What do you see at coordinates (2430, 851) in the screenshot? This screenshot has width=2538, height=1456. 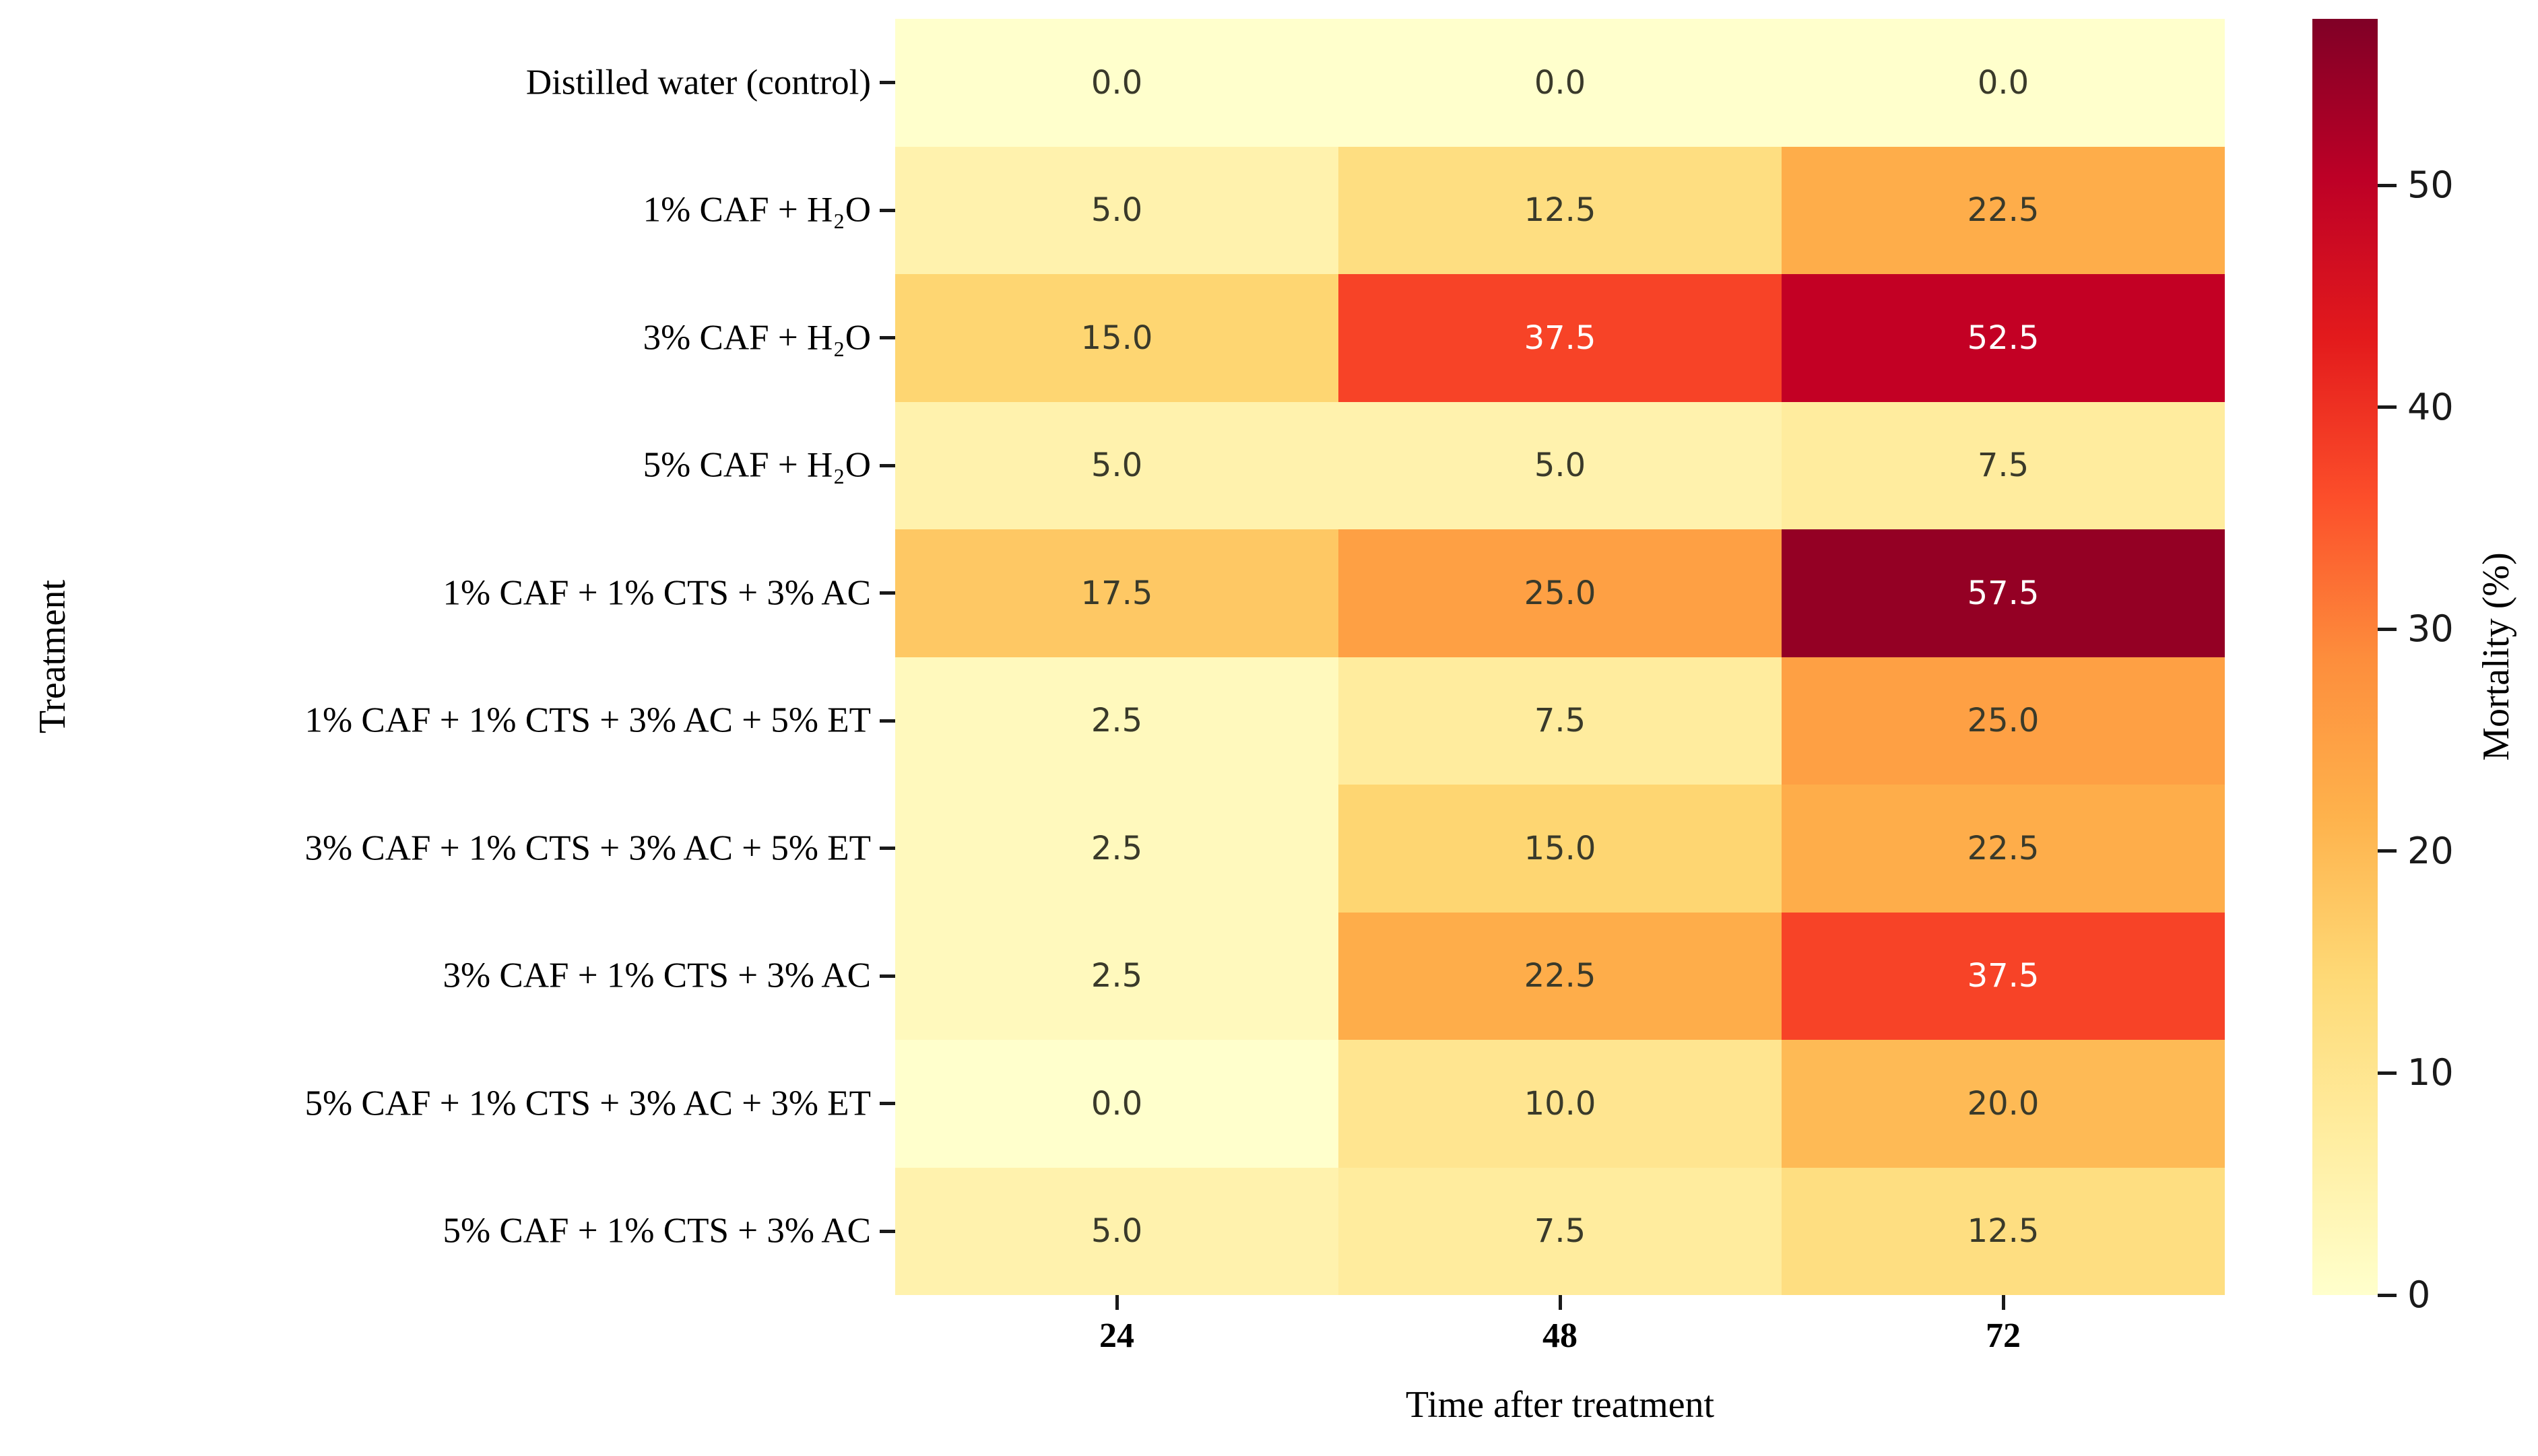 I see `colorbar-tick-label: 20` at bounding box center [2430, 851].